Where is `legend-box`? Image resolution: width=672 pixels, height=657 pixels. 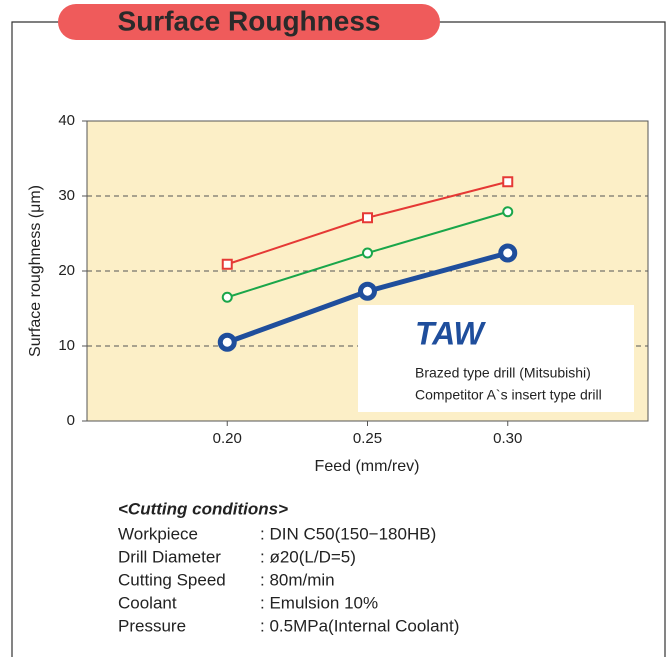 legend-box is located at coordinates (496, 358).